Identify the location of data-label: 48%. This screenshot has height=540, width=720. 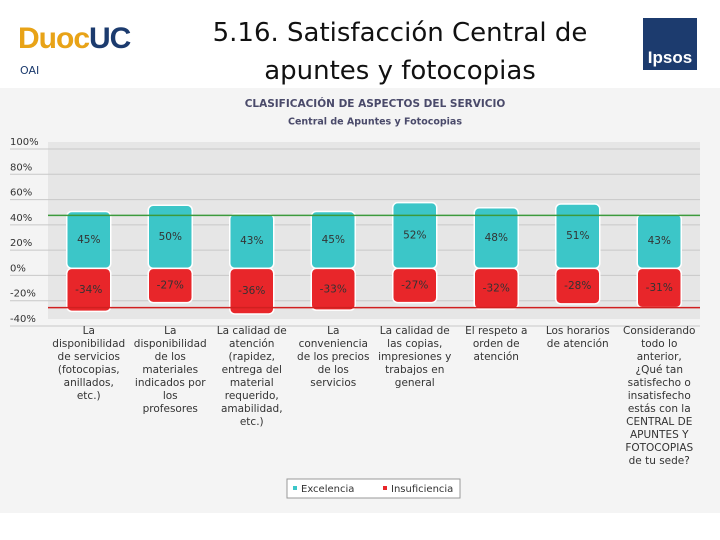
(496, 238).